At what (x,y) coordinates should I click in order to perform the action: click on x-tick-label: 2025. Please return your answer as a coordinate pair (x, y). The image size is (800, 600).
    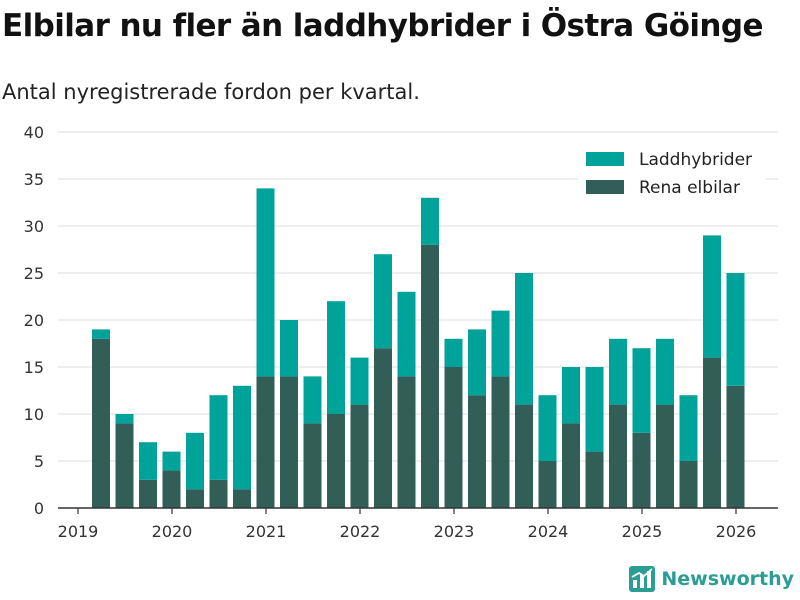
    Looking at the image, I should click on (642, 531).